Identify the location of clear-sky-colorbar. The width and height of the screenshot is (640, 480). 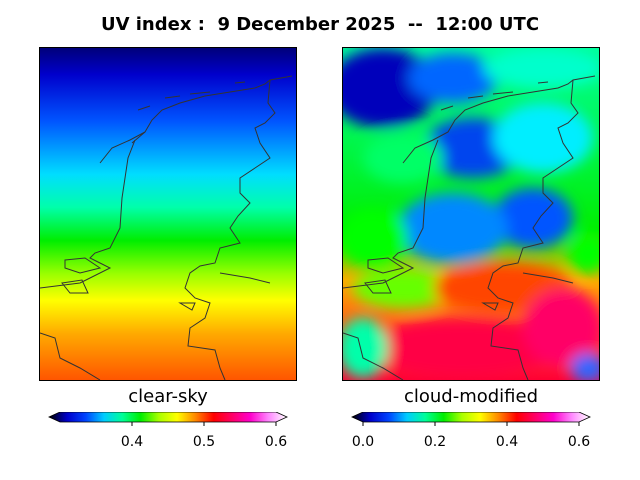
(168, 419).